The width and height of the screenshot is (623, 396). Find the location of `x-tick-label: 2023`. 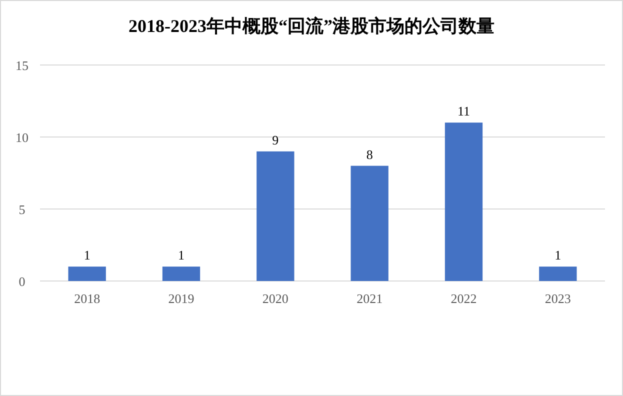

x-tick-label: 2023 is located at coordinates (557, 298).